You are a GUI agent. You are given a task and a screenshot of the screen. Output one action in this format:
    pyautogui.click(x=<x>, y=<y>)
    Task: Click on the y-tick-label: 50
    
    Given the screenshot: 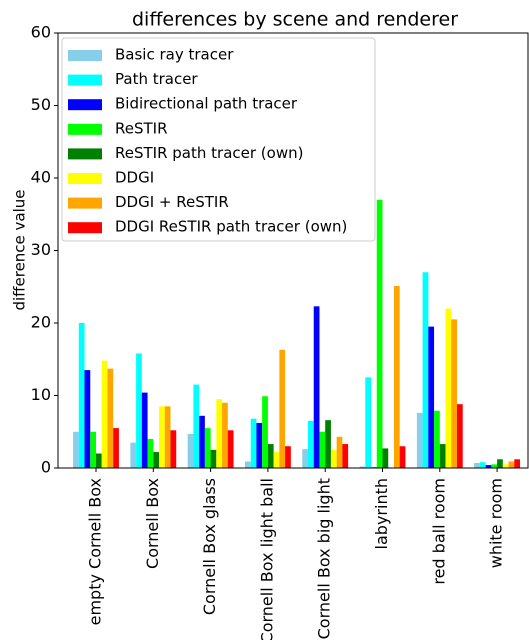 What is the action you would take?
    pyautogui.click(x=41, y=104)
    